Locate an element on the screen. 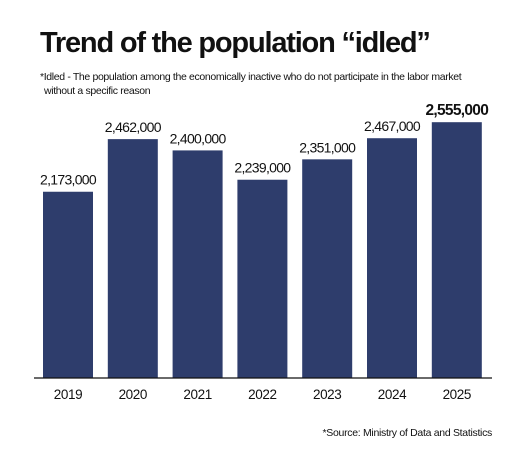  data-label-2022: 2,239,000 is located at coordinates (262, 168).